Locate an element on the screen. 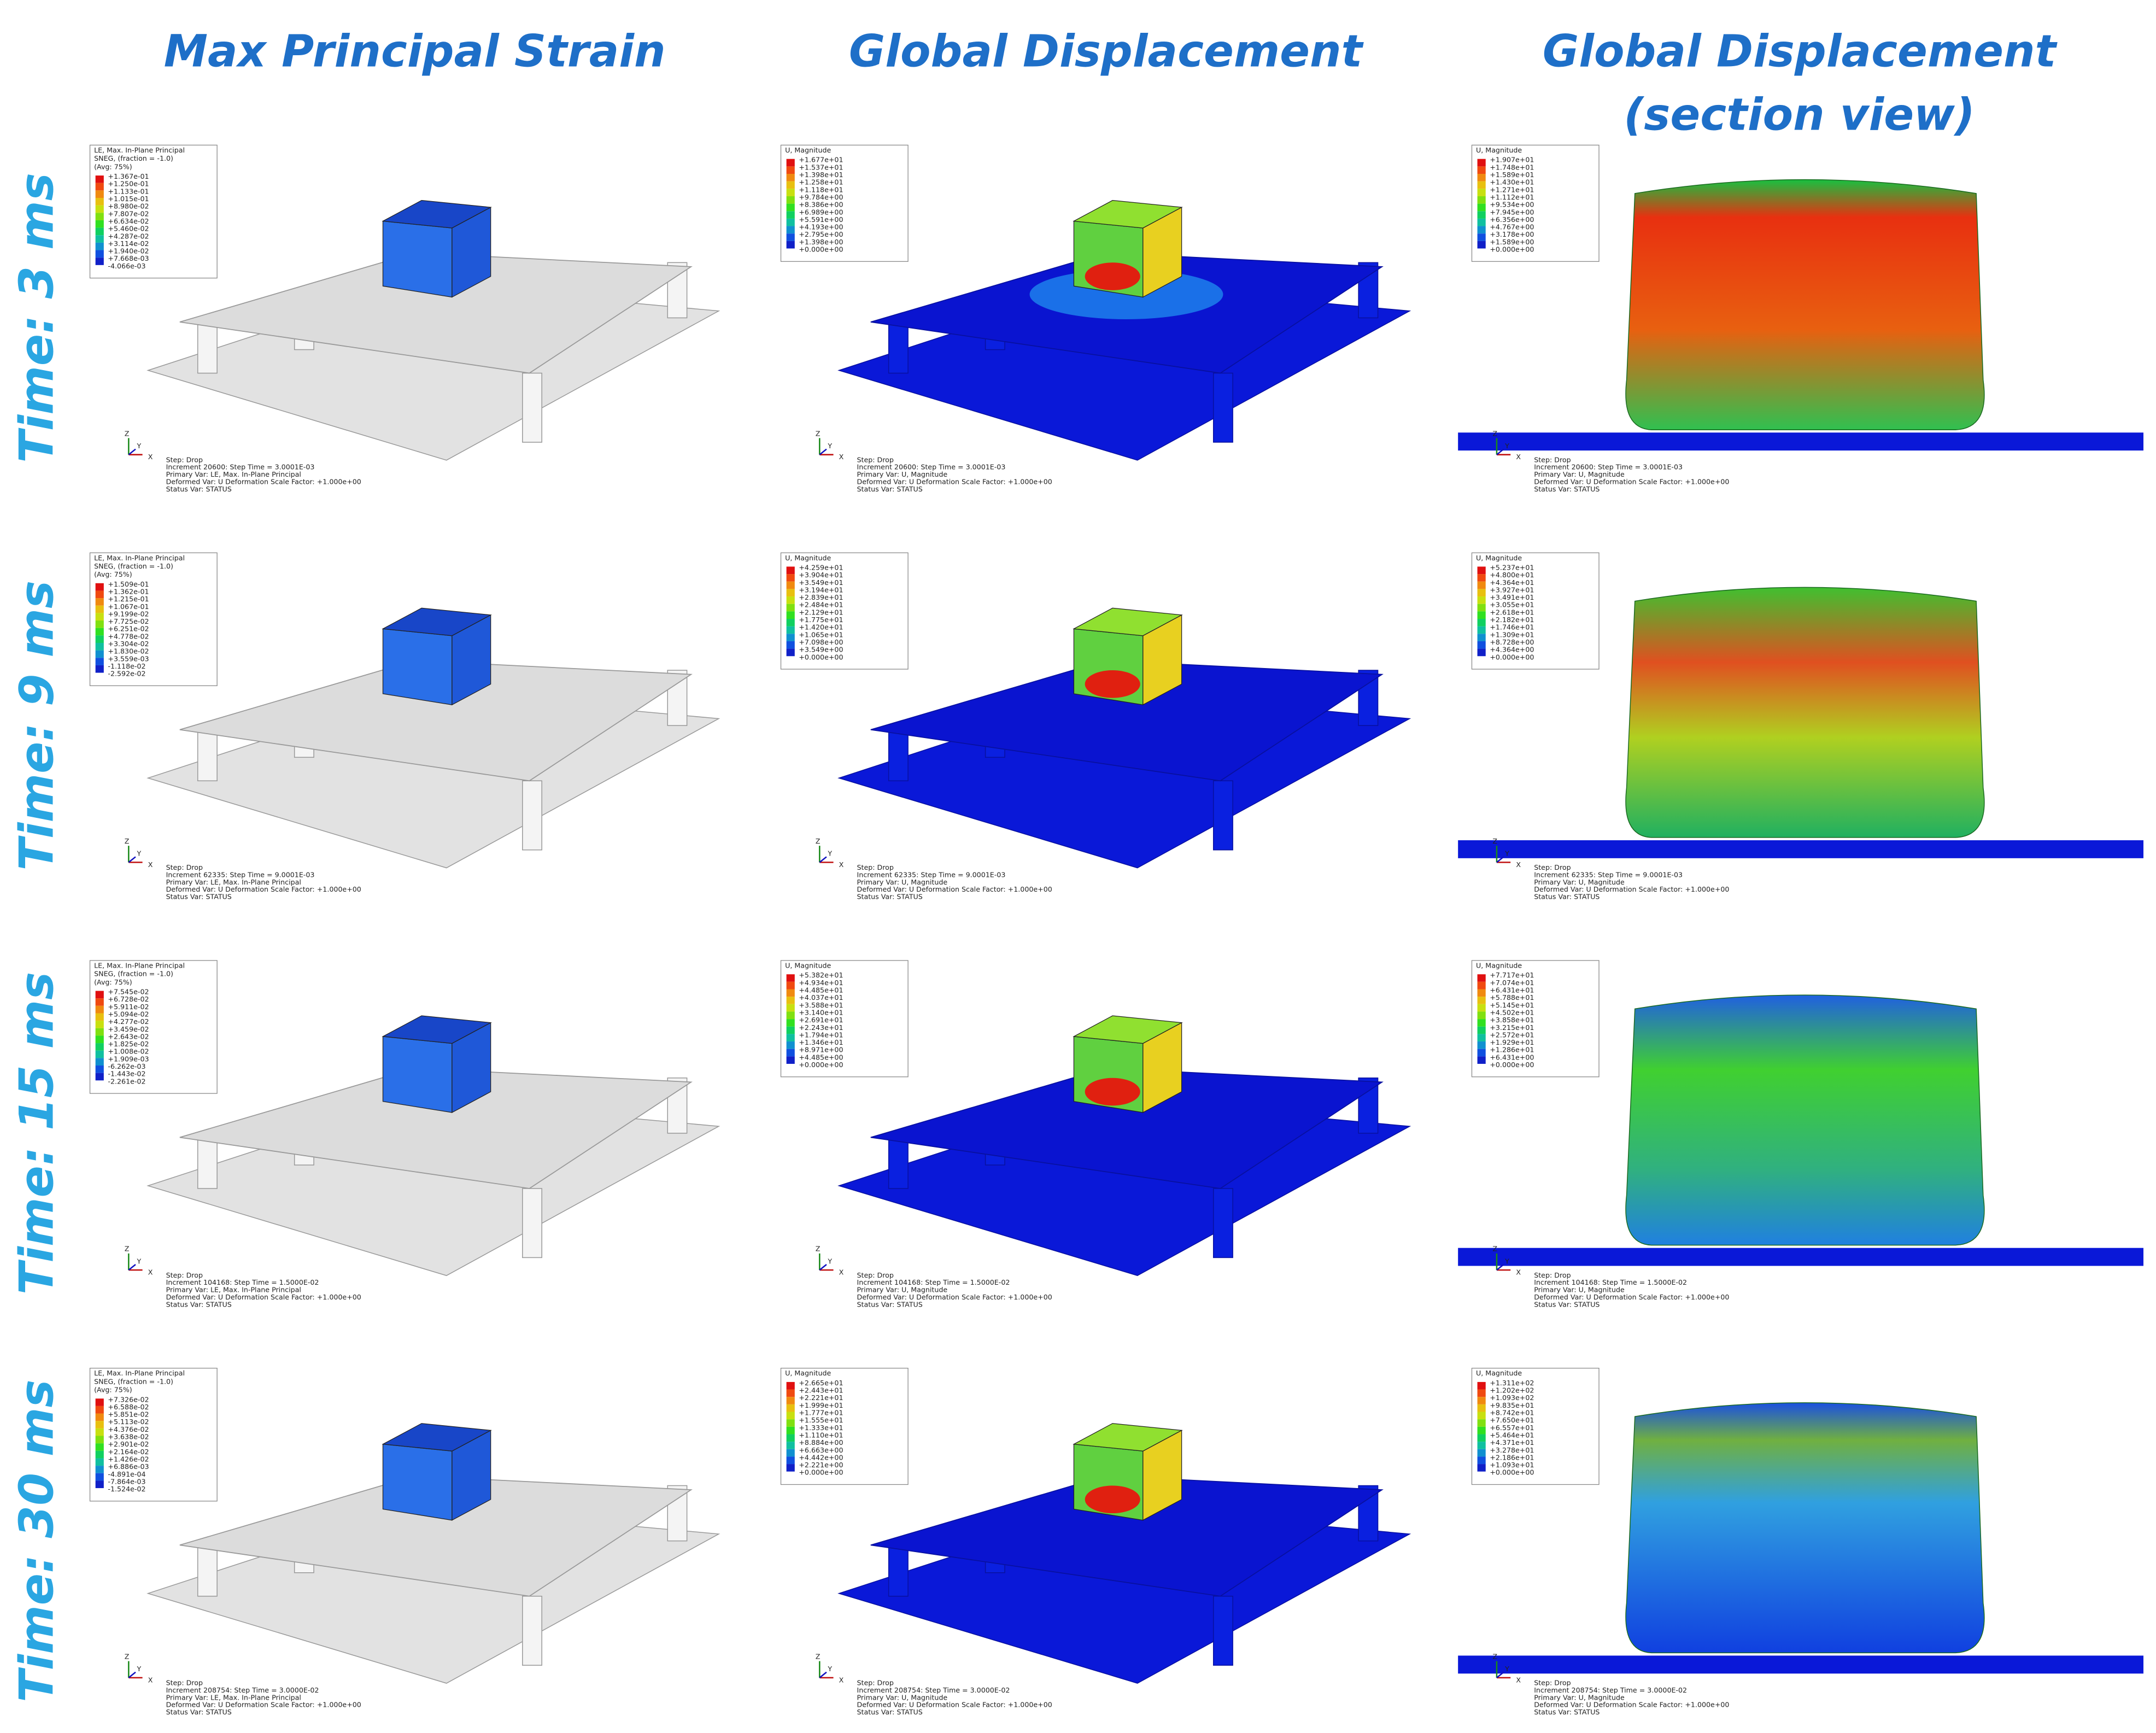 The image size is (2156, 1733). legend-value: +1.008e-02 is located at coordinates (128, 1051).